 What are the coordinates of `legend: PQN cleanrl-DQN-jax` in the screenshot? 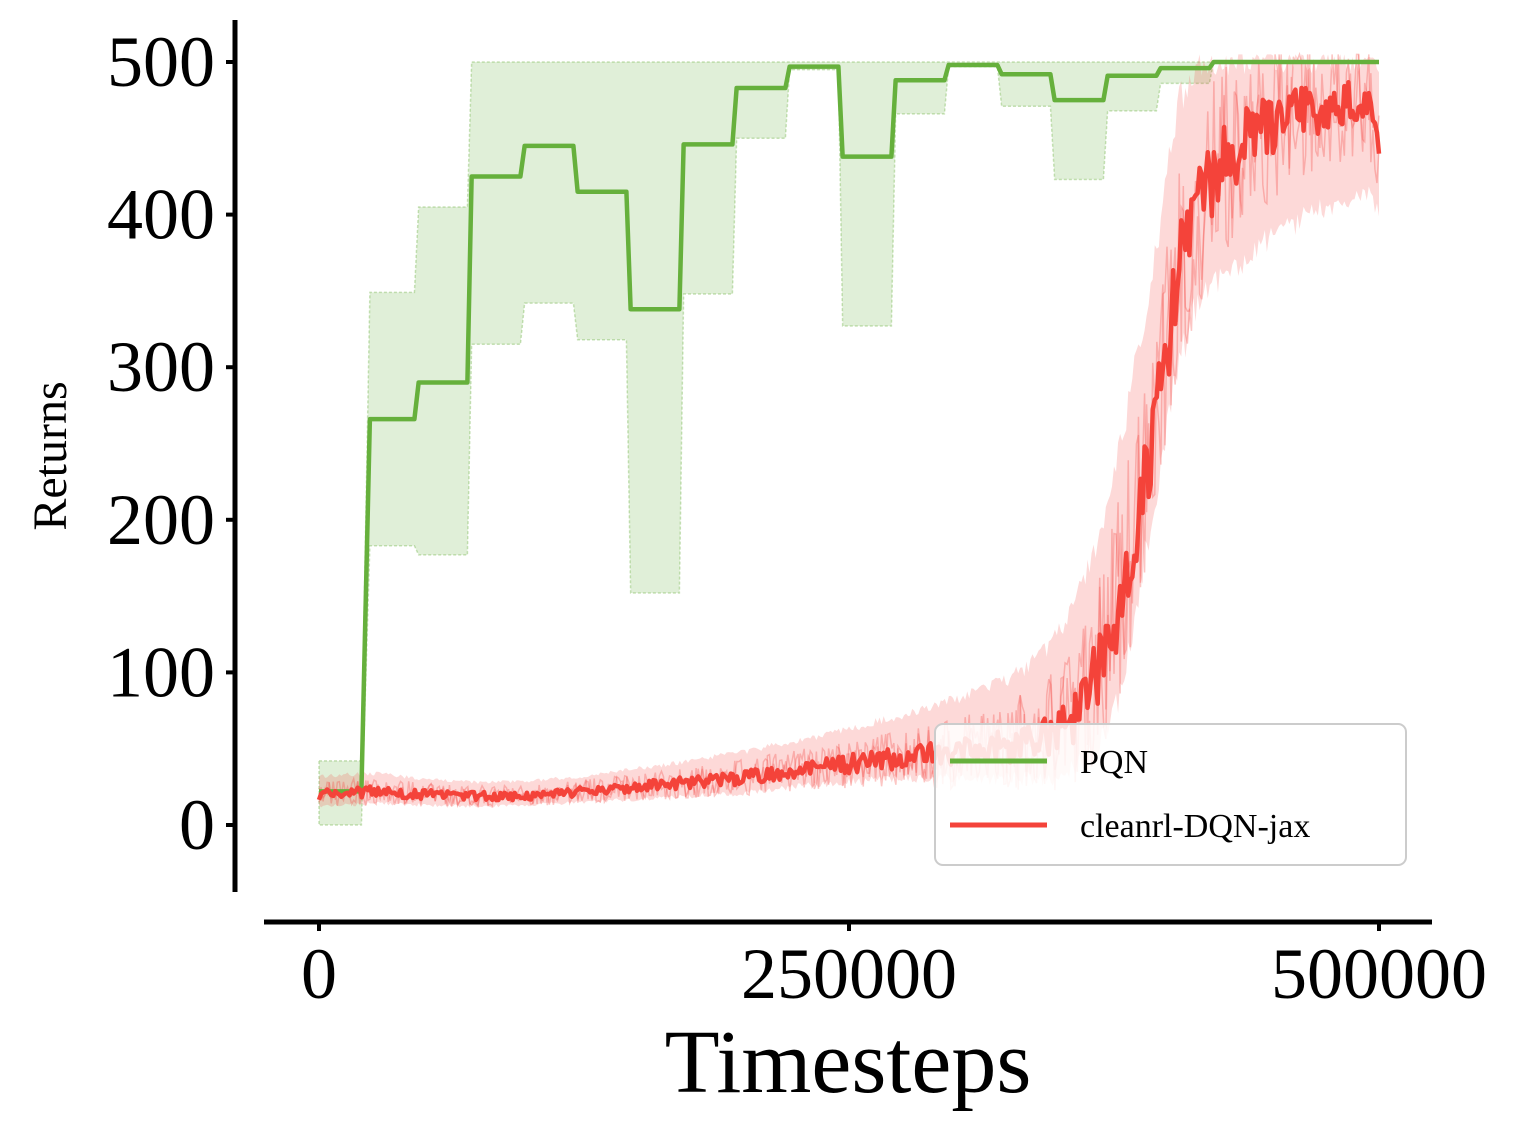 It's located at (1170, 794).